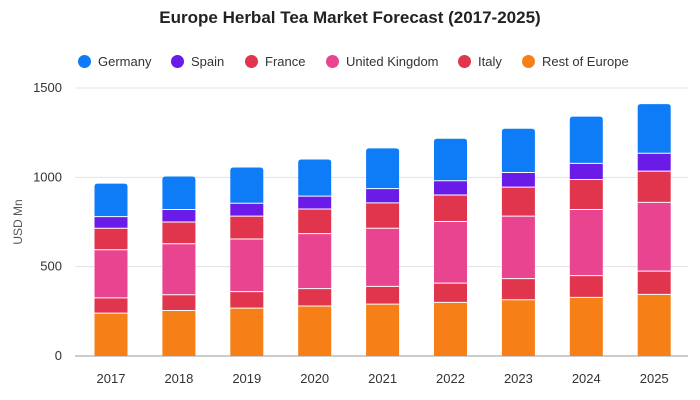 Image resolution: width=700 pixels, height=400 pixels. I want to click on x-tick-label: 2025, so click(654, 378).